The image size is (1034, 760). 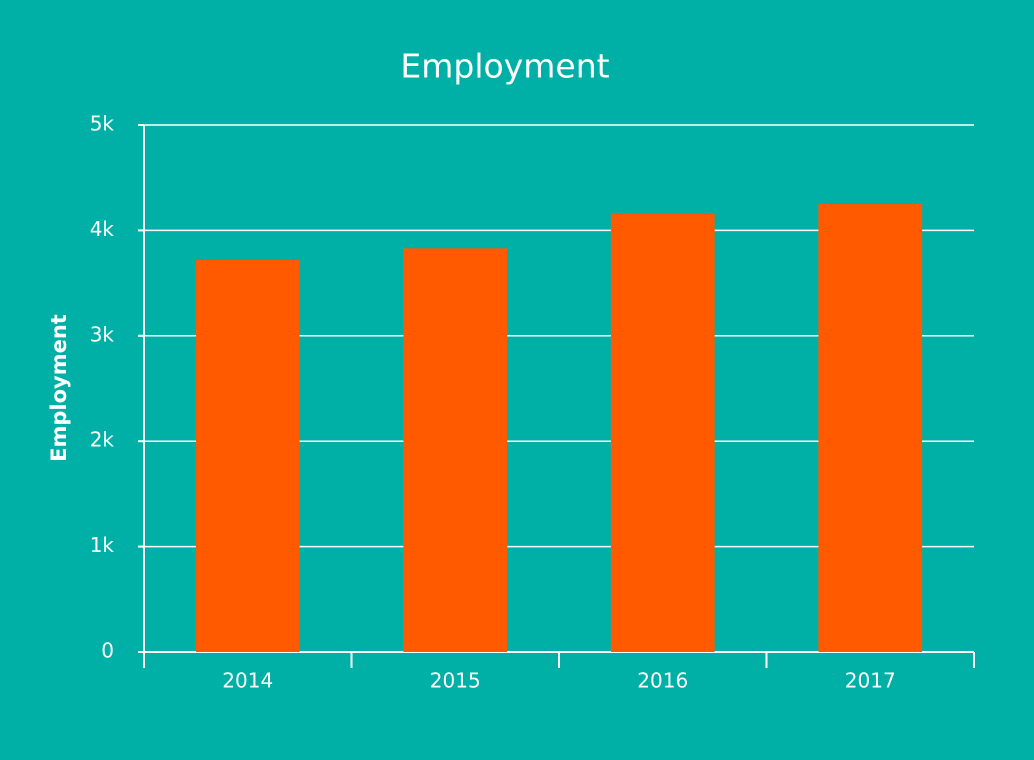 What do you see at coordinates (107, 651) in the screenshot?
I see `y-tick-label: 0` at bounding box center [107, 651].